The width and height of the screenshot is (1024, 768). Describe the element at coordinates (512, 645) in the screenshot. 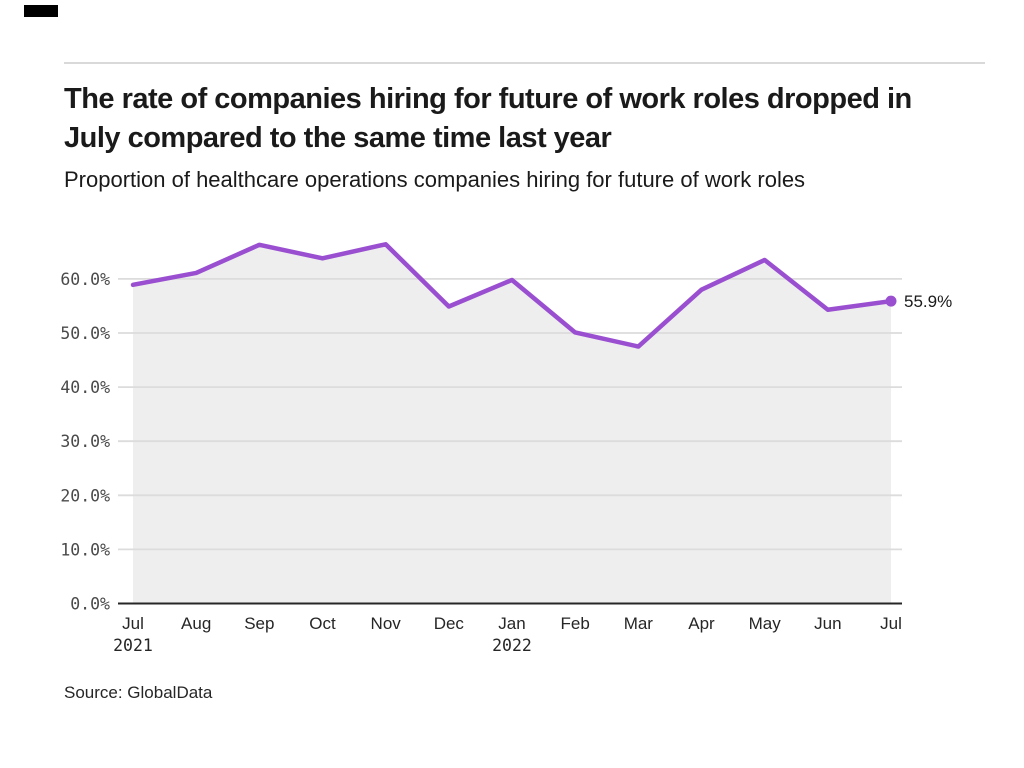

I see `x-tick-year-label: 2022` at that location.